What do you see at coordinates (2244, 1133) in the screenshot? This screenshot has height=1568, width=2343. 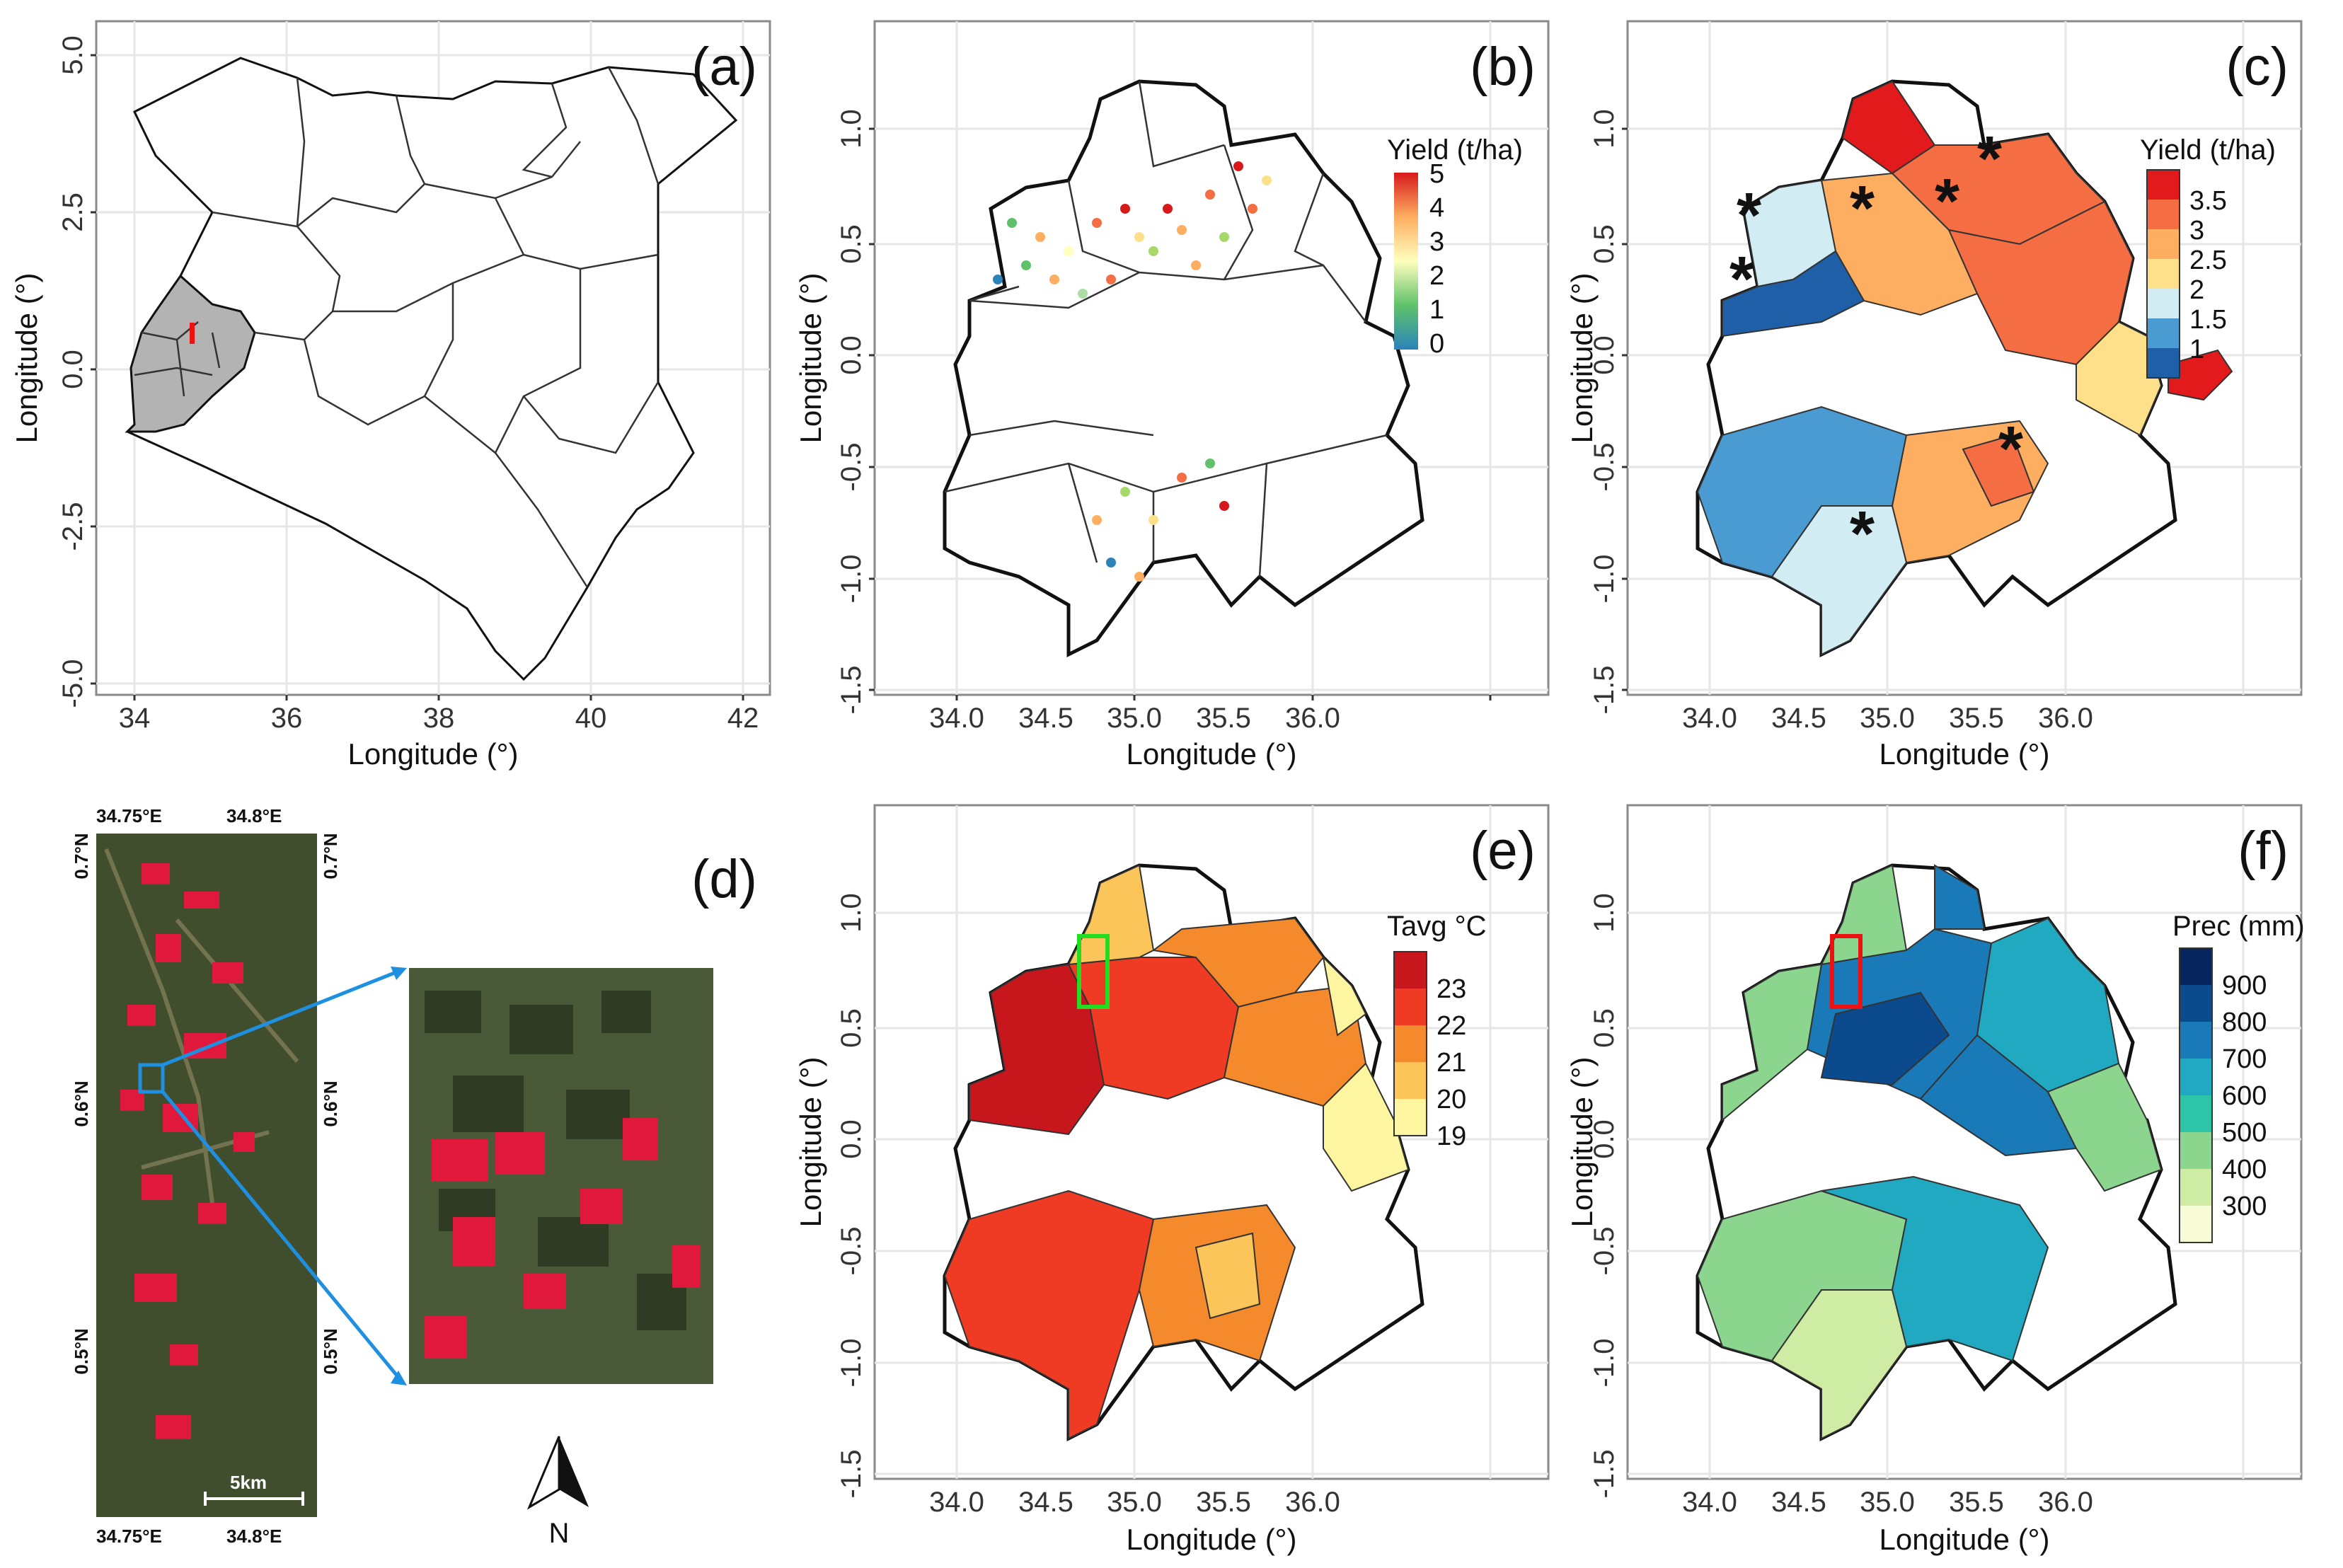 I see `f-legend-500: 500` at bounding box center [2244, 1133].